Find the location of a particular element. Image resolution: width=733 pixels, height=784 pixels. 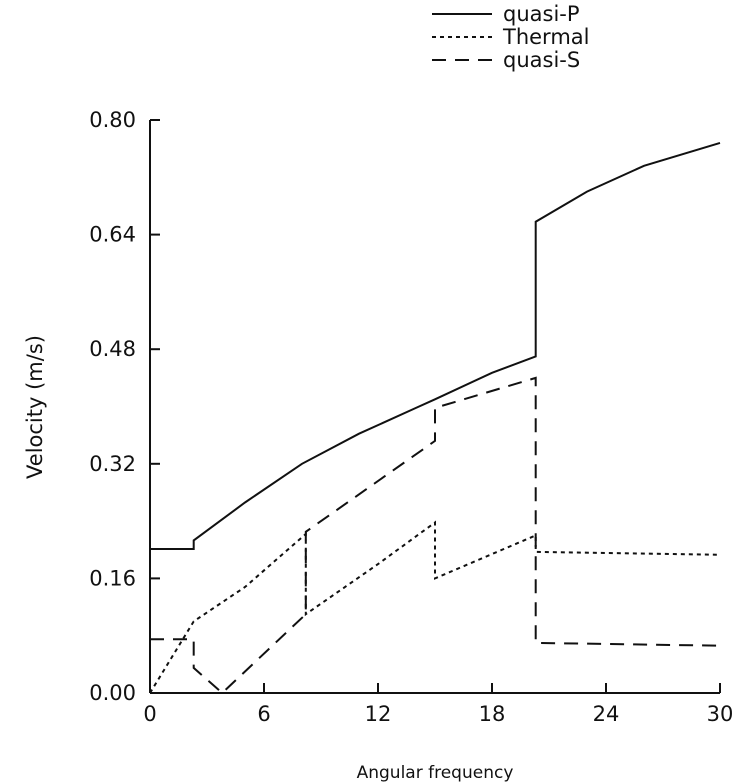

x-tick-label: 12 is located at coordinates (378, 714).